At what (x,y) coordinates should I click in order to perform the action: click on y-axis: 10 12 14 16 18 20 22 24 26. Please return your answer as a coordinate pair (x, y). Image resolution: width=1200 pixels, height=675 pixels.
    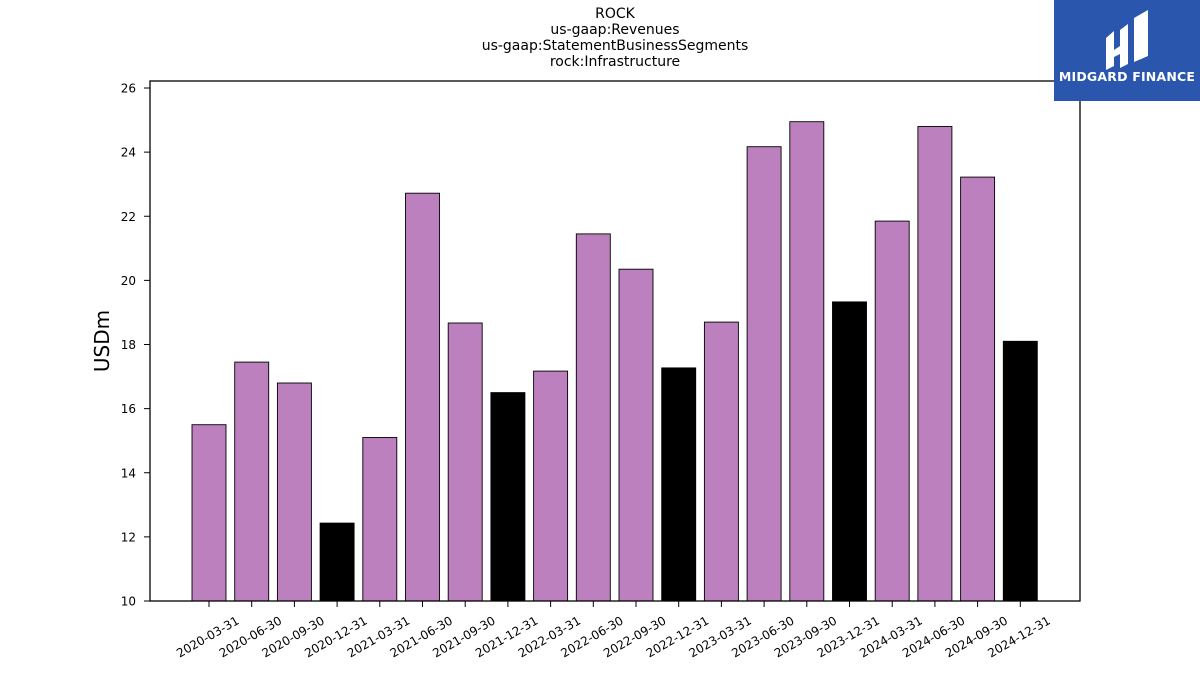
    Looking at the image, I should click on (135, 345).